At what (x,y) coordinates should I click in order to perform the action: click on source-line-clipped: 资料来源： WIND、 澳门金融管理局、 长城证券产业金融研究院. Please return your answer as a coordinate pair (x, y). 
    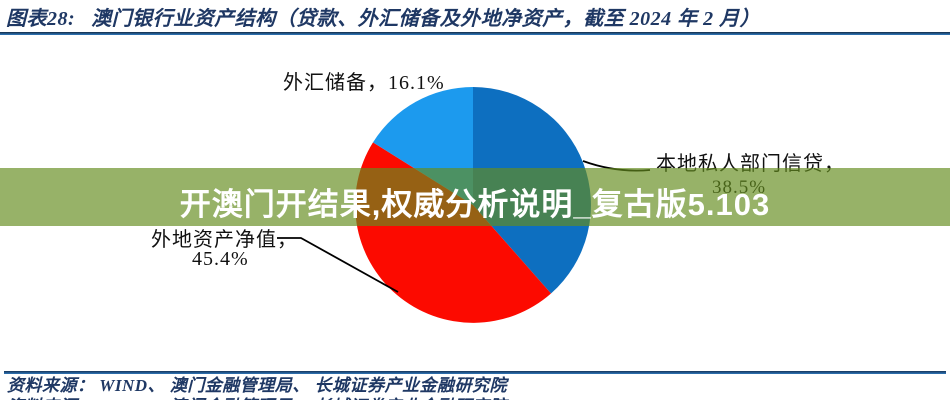
    Looking at the image, I should click on (257, 398).